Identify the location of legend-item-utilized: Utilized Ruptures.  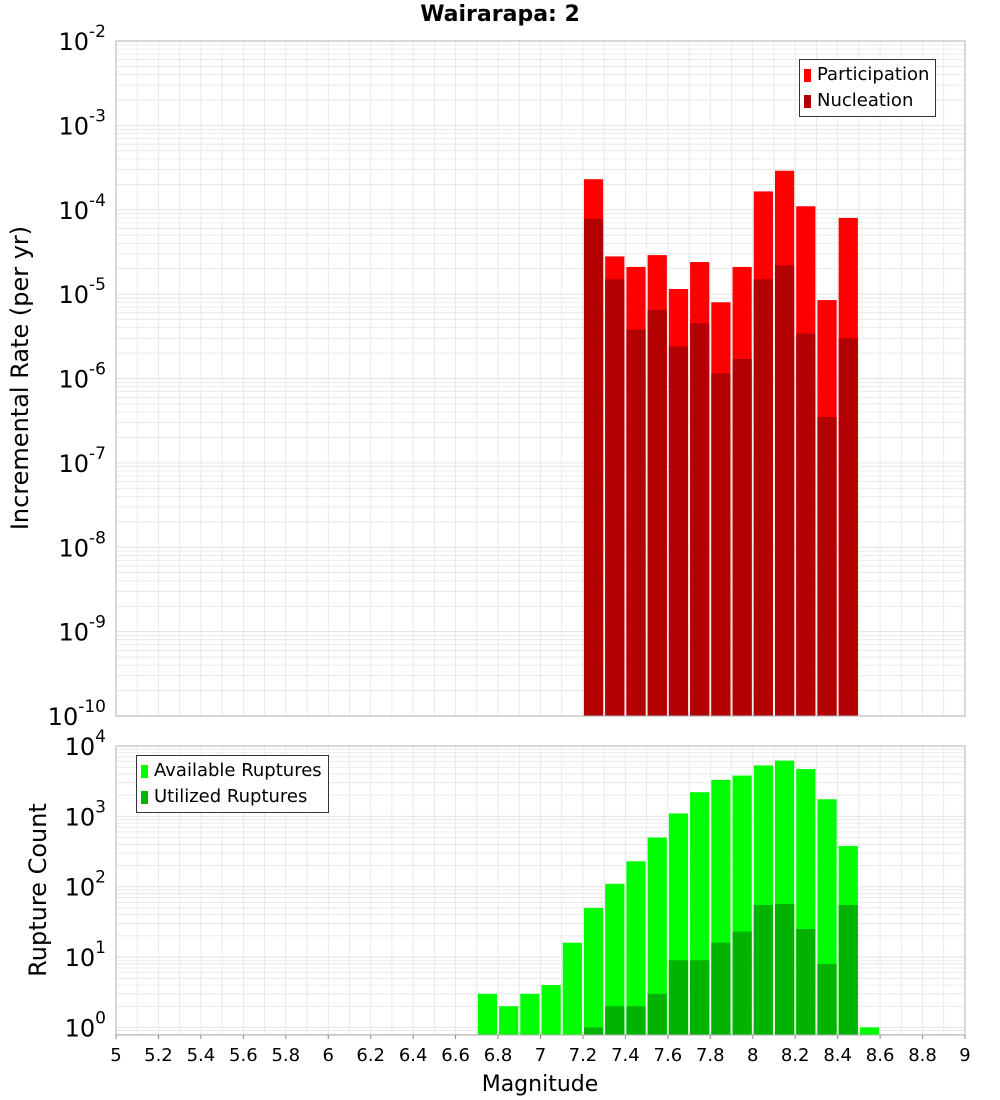
(231, 797).